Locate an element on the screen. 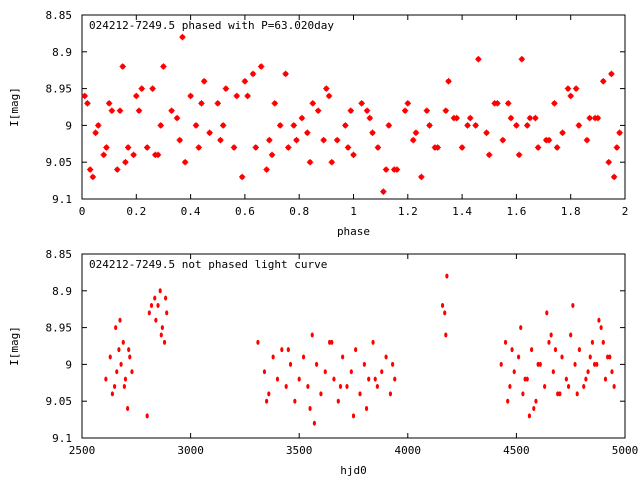  y-axis-label: I[mag] is located at coordinates (14, 107).